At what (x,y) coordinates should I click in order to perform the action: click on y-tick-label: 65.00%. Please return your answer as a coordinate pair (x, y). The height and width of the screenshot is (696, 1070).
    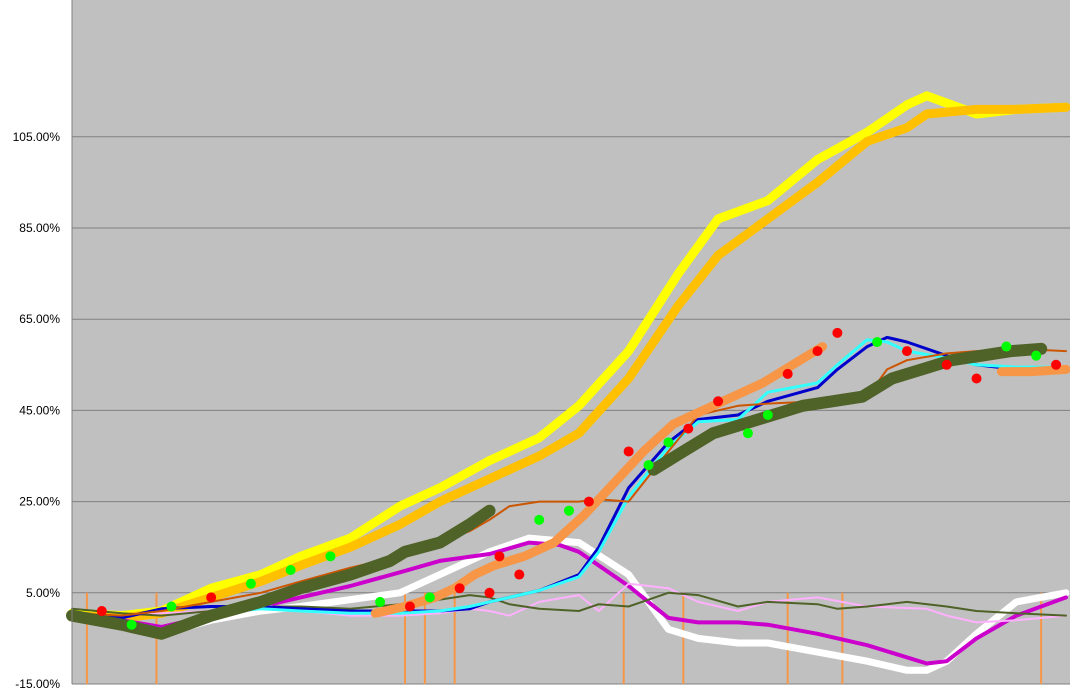
    Looking at the image, I should click on (39, 319).